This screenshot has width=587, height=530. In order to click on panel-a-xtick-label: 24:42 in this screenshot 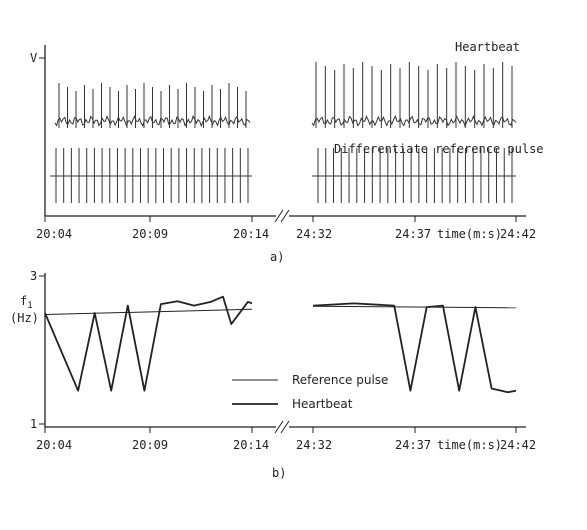, I will do `click(518, 234)`.